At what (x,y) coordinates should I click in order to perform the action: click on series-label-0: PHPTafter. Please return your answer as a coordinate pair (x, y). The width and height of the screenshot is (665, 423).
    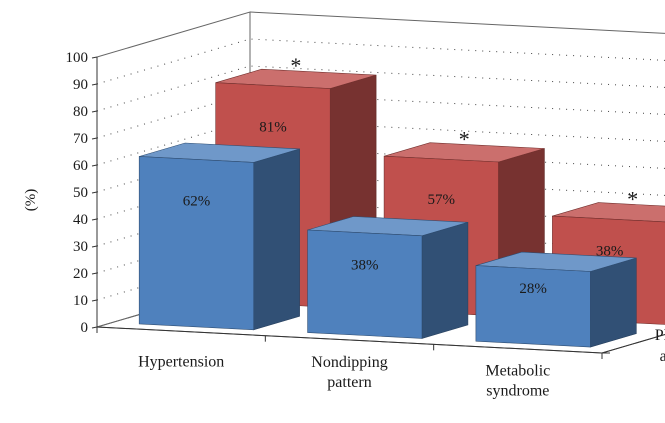
    Looking at the image, I should click on (660, 346).